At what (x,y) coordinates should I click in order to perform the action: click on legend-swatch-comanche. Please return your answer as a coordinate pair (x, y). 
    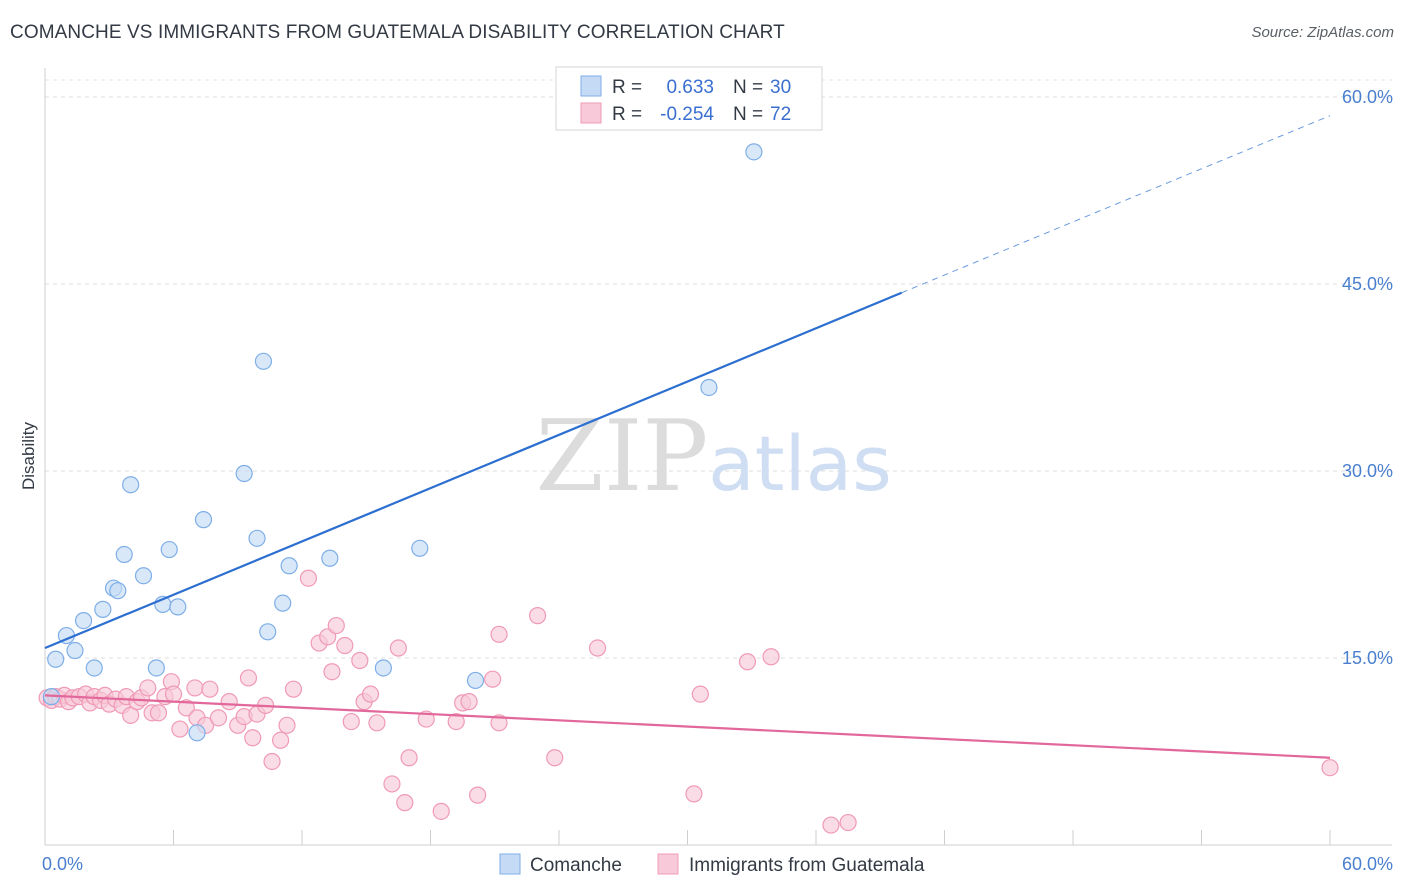
    Looking at the image, I should click on (591, 86).